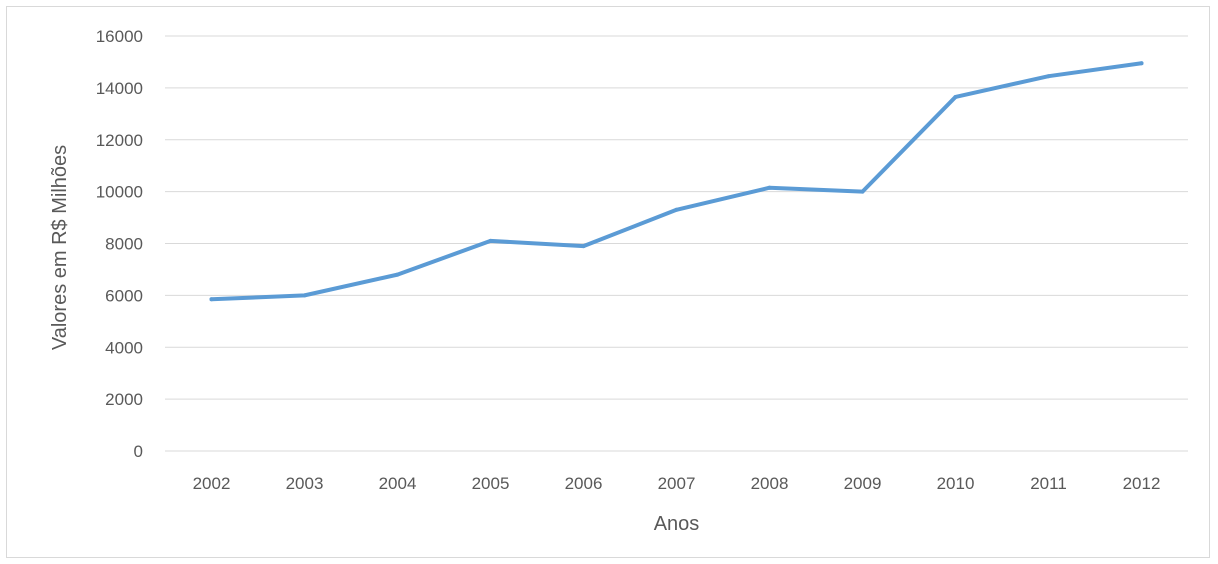 The image size is (1218, 564). Describe the element at coordinates (1048, 483) in the screenshot. I see `x-tick-label: 2011` at that location.